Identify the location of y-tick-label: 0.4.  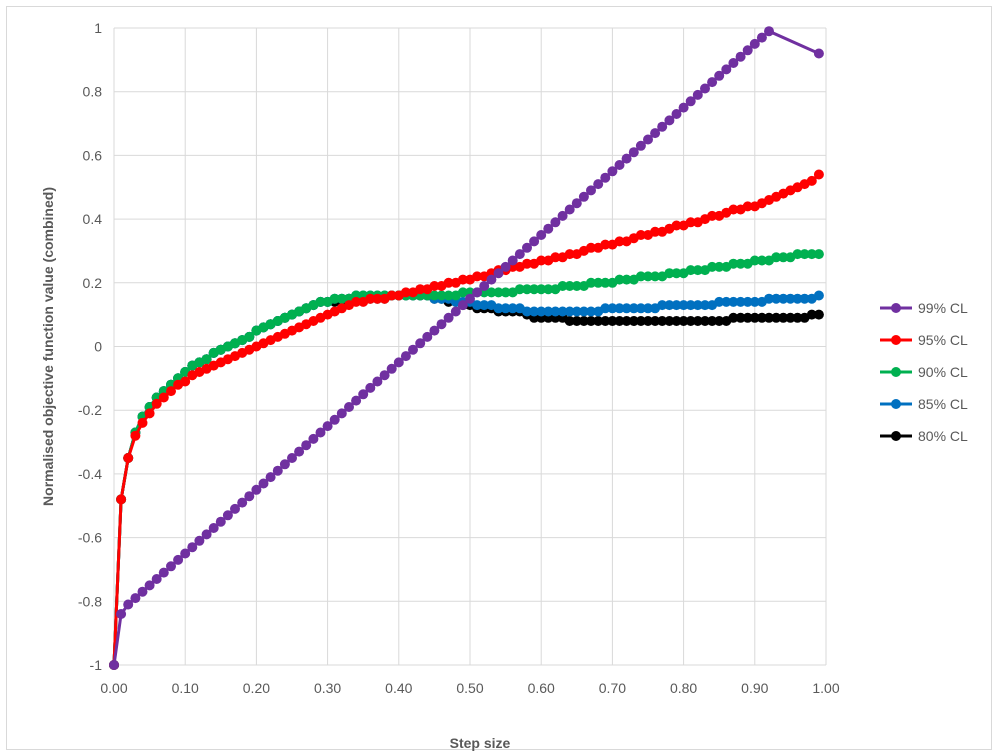
(93, 219).